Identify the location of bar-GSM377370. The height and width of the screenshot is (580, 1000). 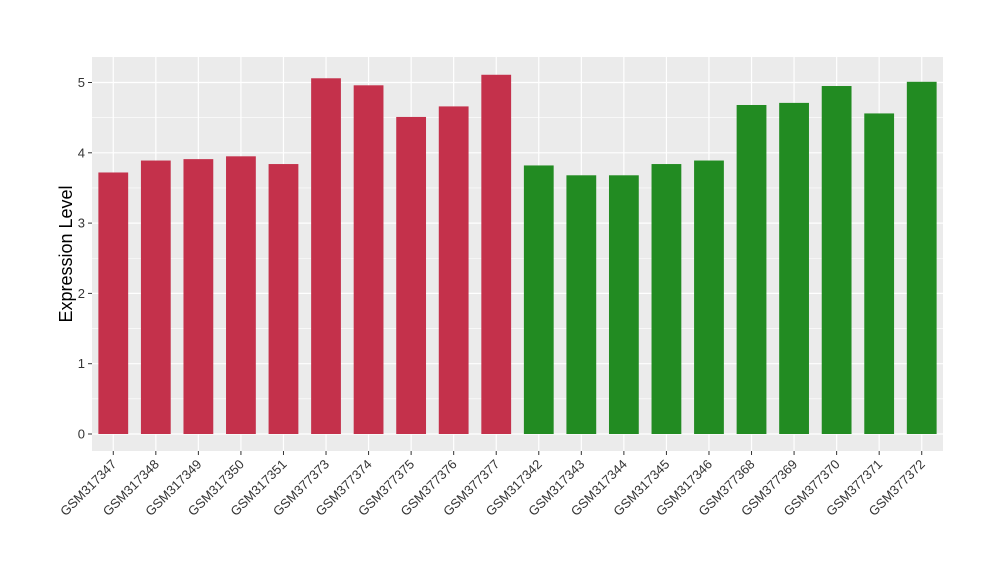
(836, 260).